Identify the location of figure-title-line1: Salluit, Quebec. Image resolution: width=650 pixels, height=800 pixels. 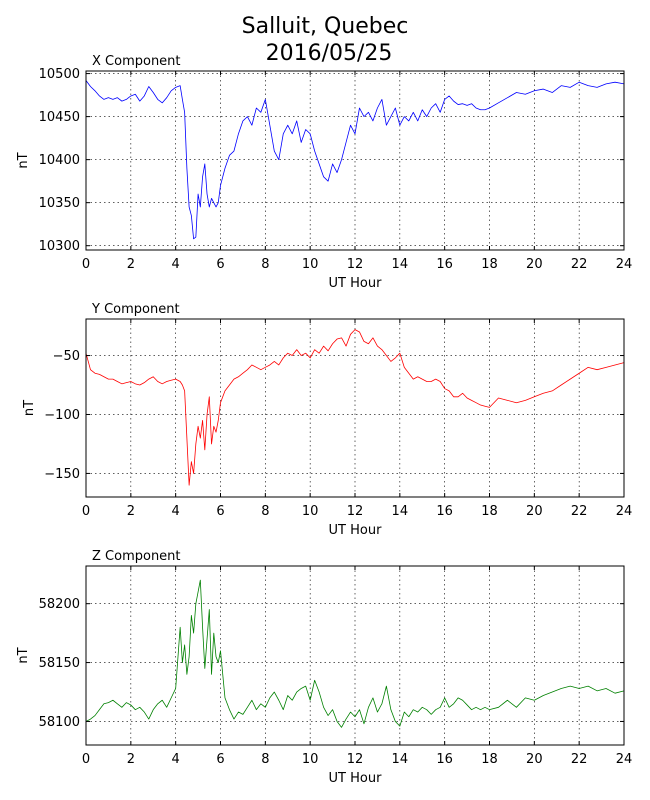
(325, 26).